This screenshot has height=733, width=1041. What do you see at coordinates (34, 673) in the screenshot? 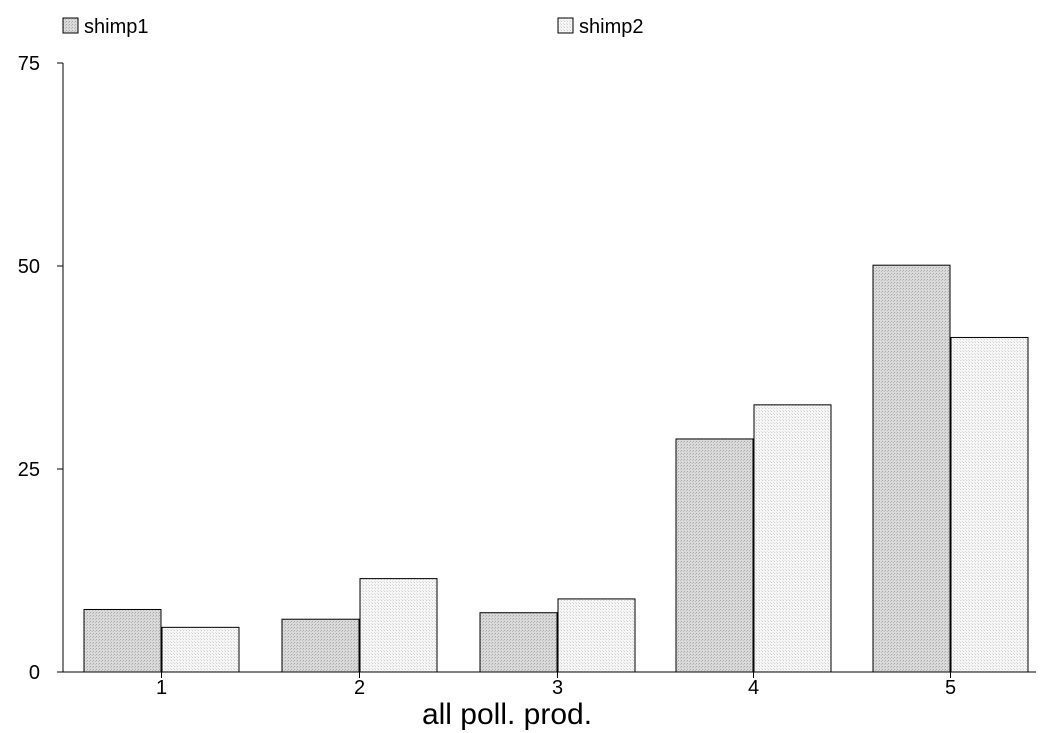
I see `y-tick-label: 0` at bounding box center [34, 673].